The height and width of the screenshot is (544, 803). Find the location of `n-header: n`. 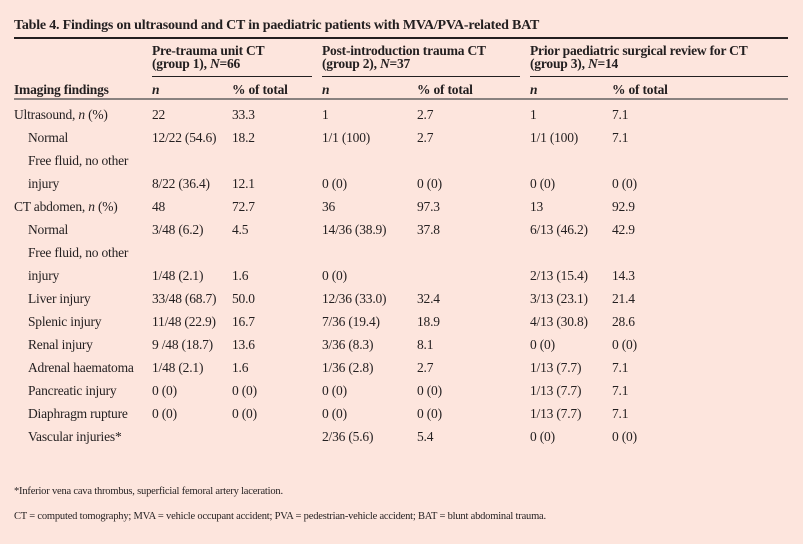

n-header: n is located at coordinates (534, 89).